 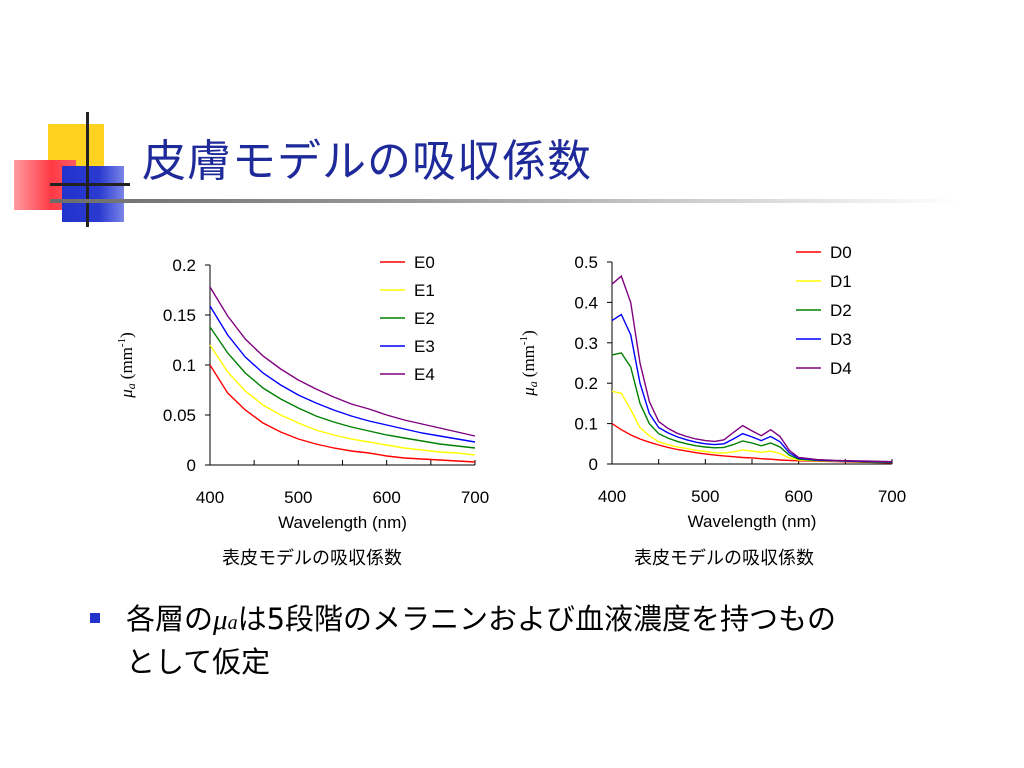 I want to click on legend-label-d2: D2, so click(x=841, y=310).